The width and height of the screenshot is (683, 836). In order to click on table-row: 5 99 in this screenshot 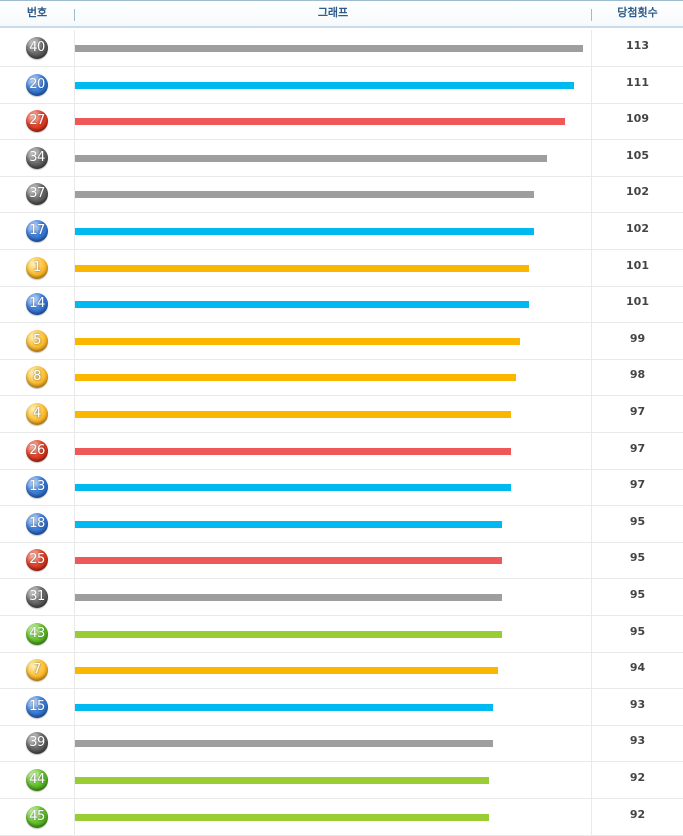, I will do `click(341, 341)`.